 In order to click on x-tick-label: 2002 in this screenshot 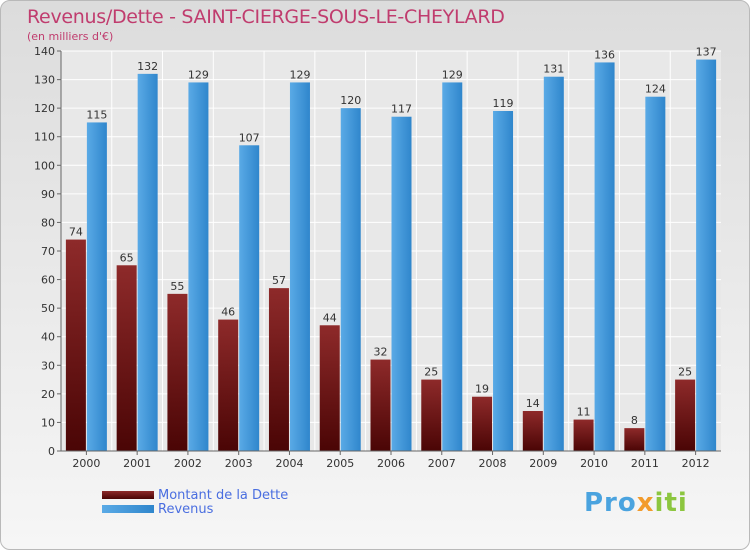, I will do `click(188, 463)`.